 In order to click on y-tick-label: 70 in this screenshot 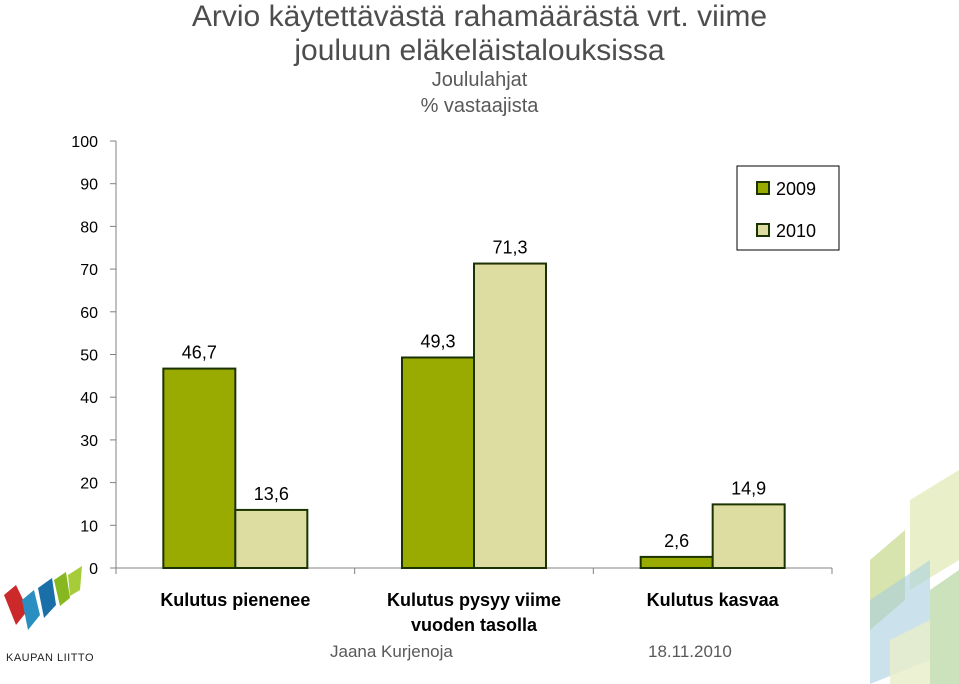, I will do `click(89, 270)`.